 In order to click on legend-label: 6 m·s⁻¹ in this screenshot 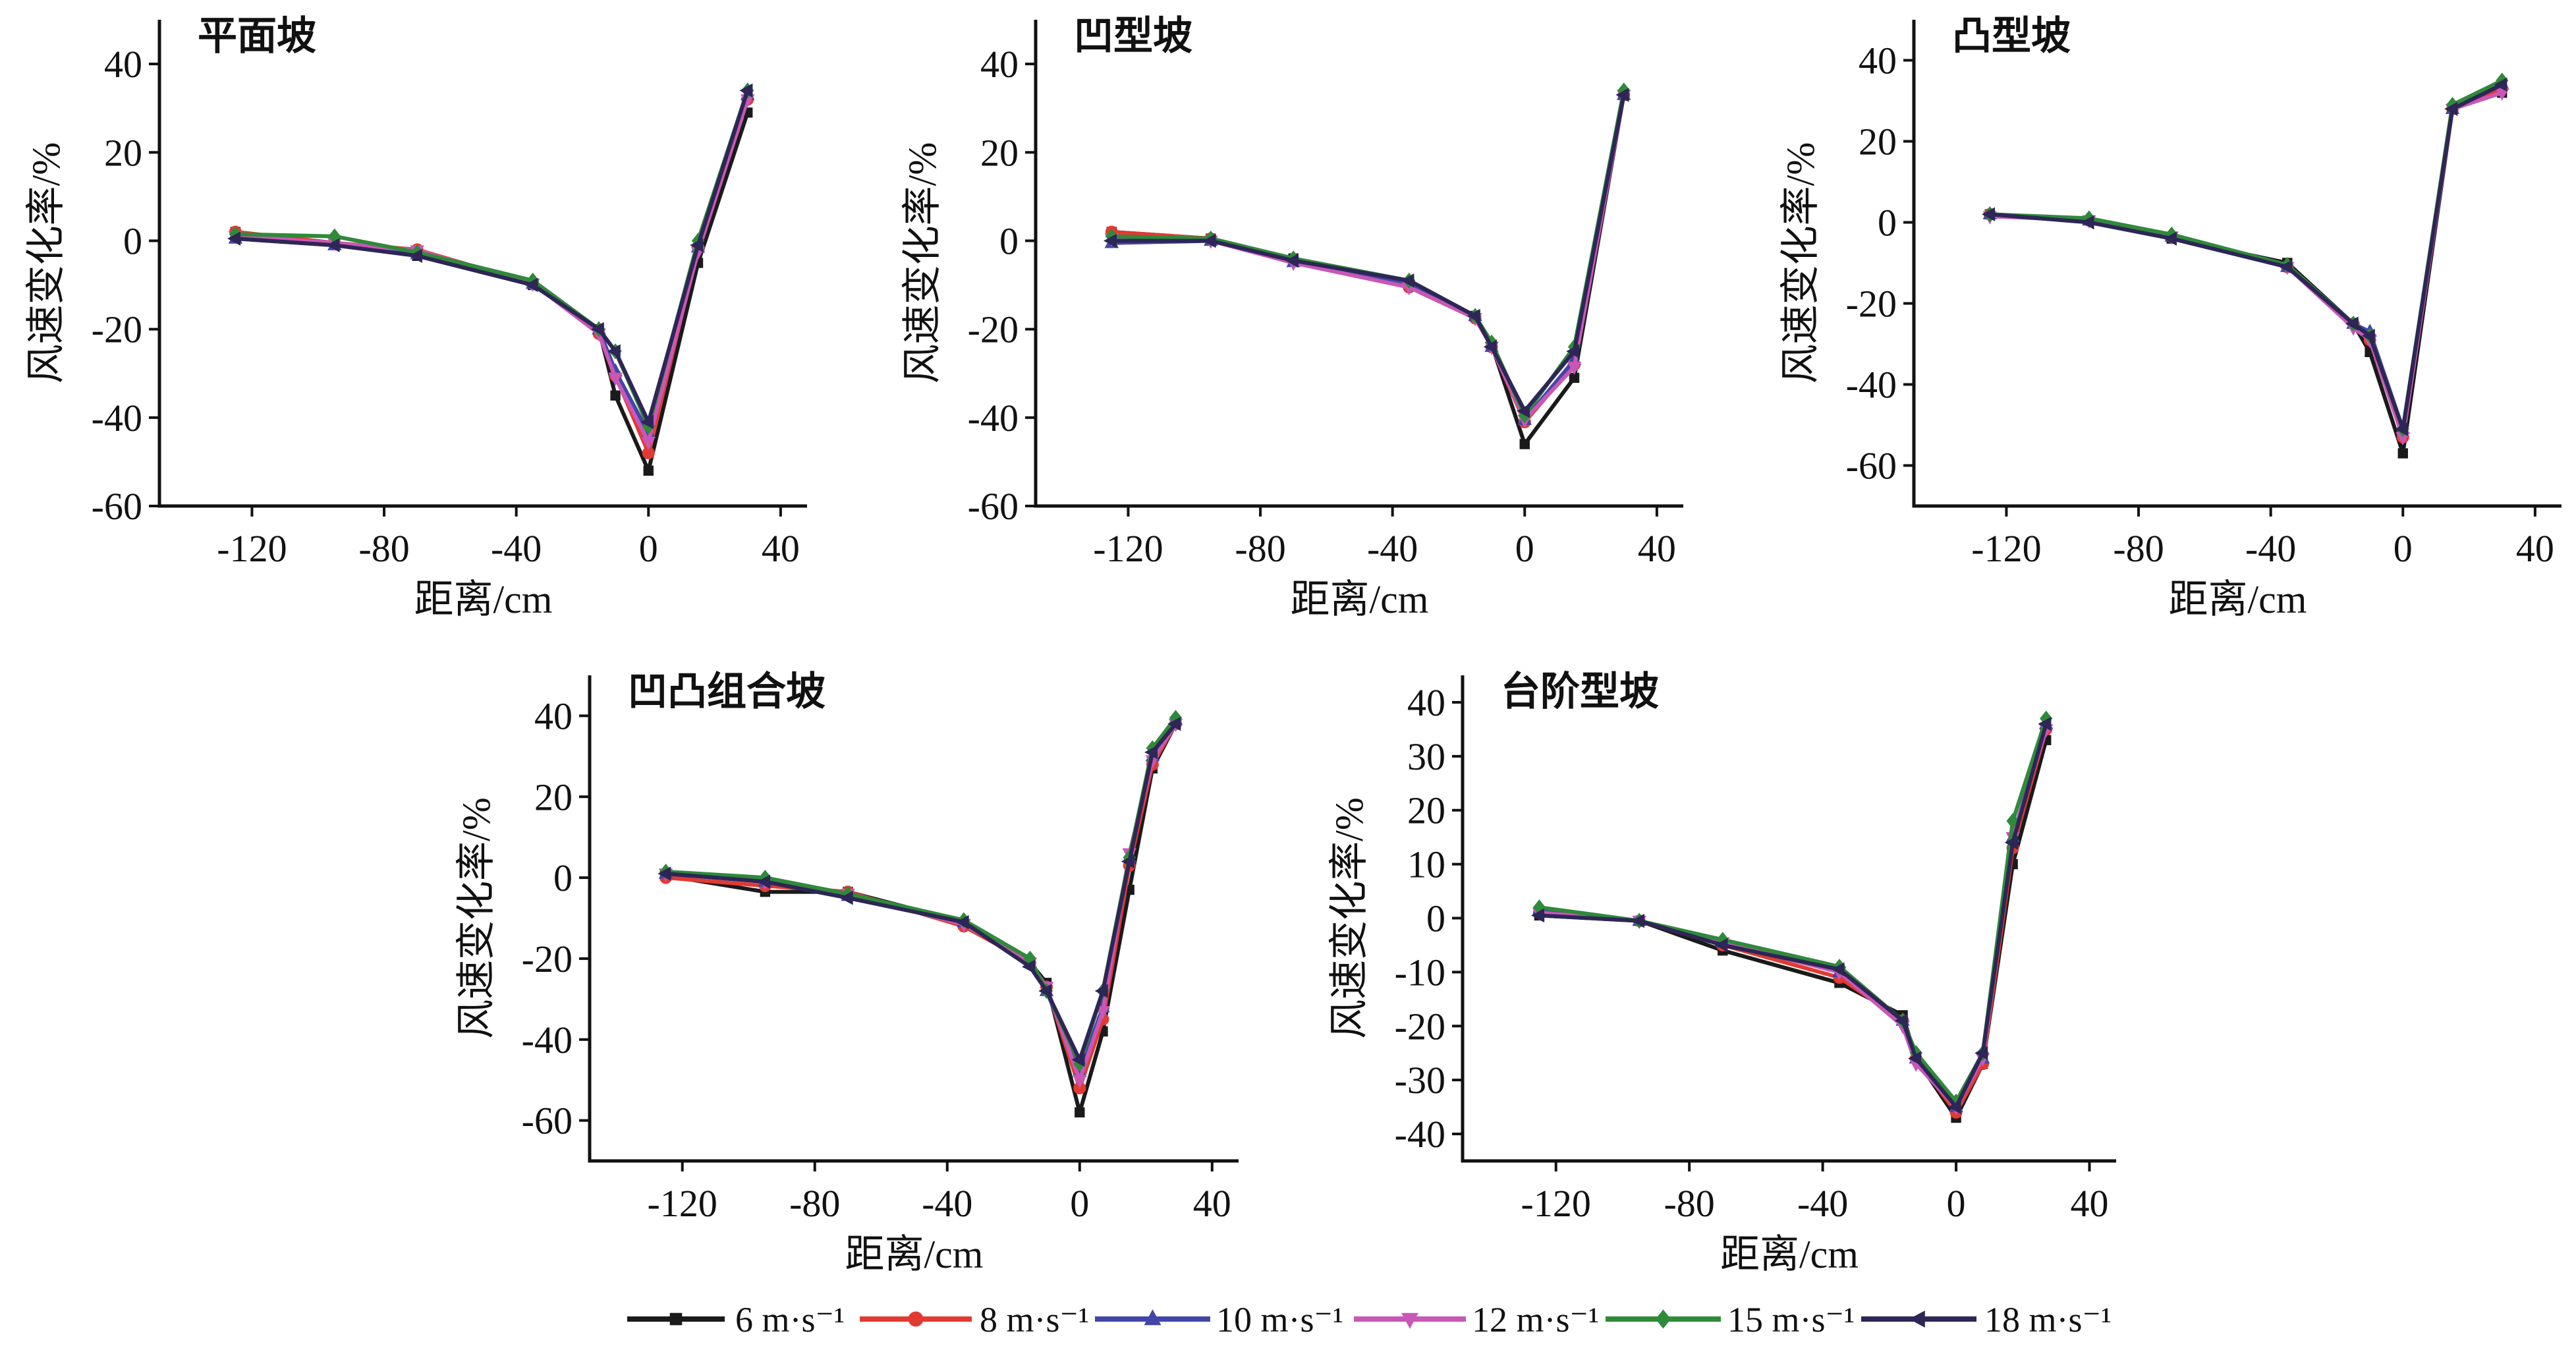, I will do `click(790, 1319)`.